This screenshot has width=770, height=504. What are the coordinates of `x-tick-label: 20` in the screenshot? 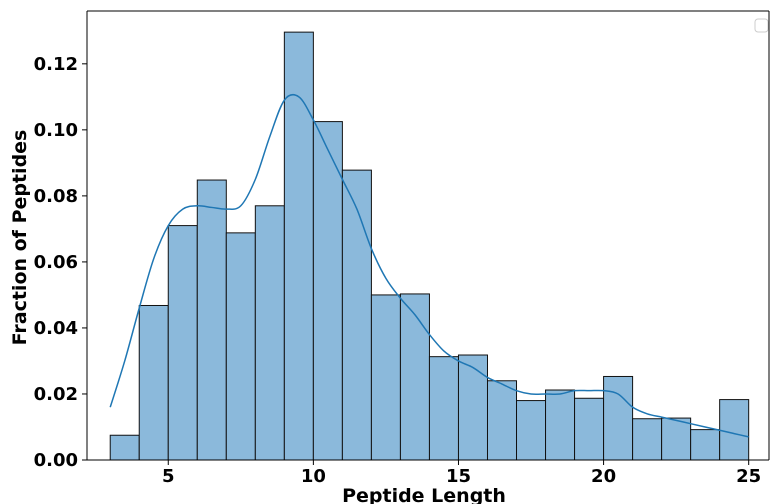 It's located at (603, 476).